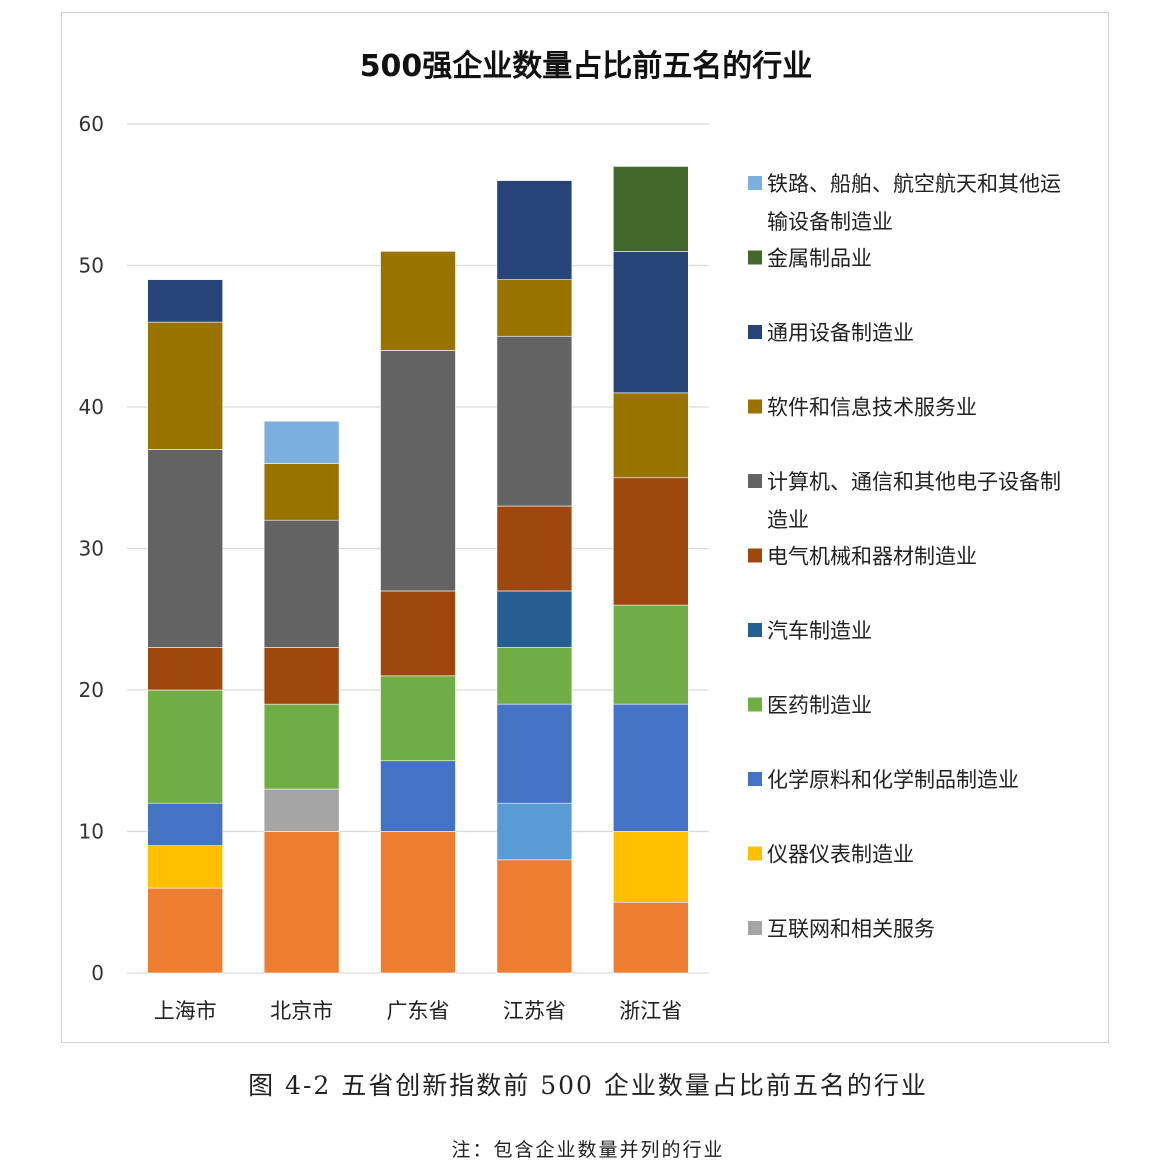  What do you see at coordinates (819, 706) in the screenshot?
I see `legend-label: 医药制造业` at bounding box center [819, 706].